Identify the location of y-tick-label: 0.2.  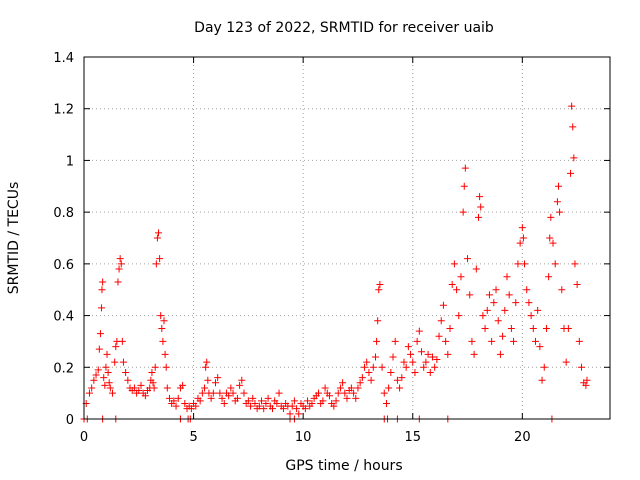
(63, 368).